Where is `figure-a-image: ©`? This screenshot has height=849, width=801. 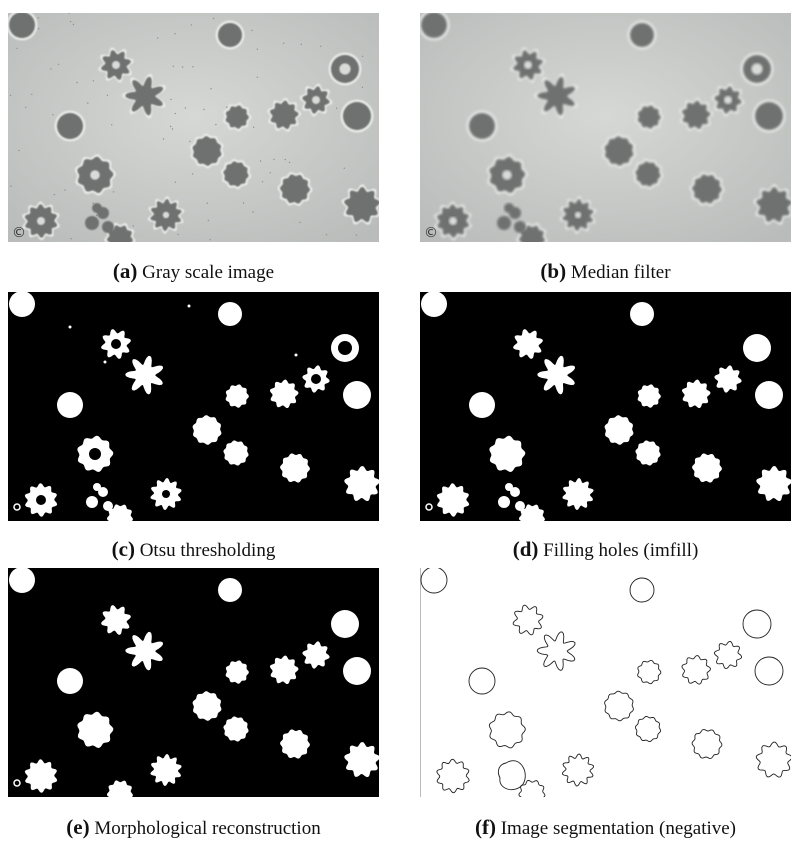
figure-a-image: © is located at coordinates (193, 127).